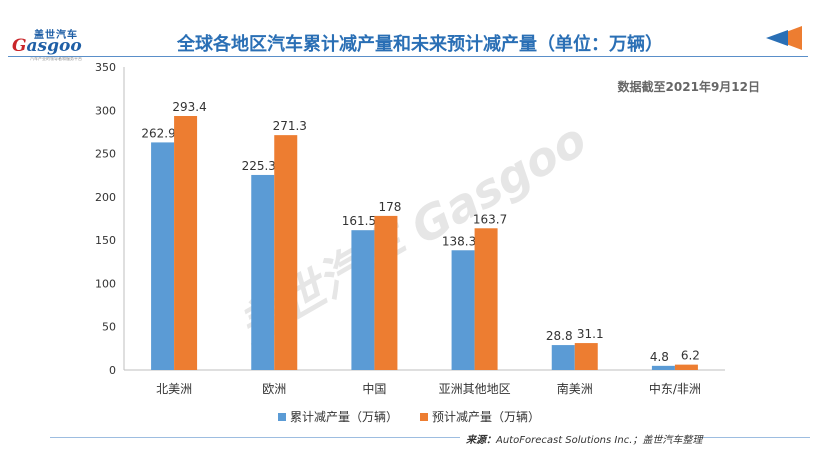 This screenshot has width=820, height=461. What do you see at coordinates (420, 44) in the screenshot?
I see `page-title: 全球各地区汽车累计减产量和未来预计减产量（单位：万辆）` at bounding box center [420, 44].